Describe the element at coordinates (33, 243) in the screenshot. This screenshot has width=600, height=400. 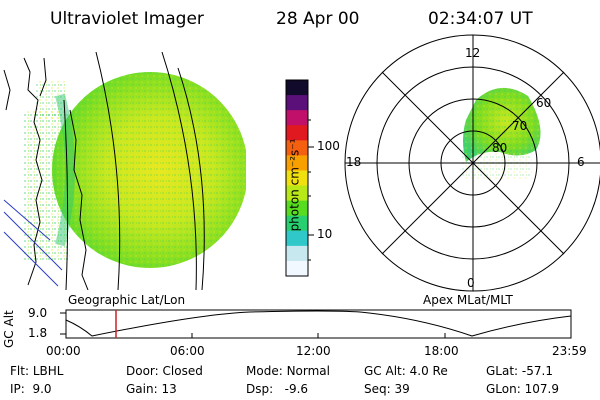
I see `blue-boundary` at that location.